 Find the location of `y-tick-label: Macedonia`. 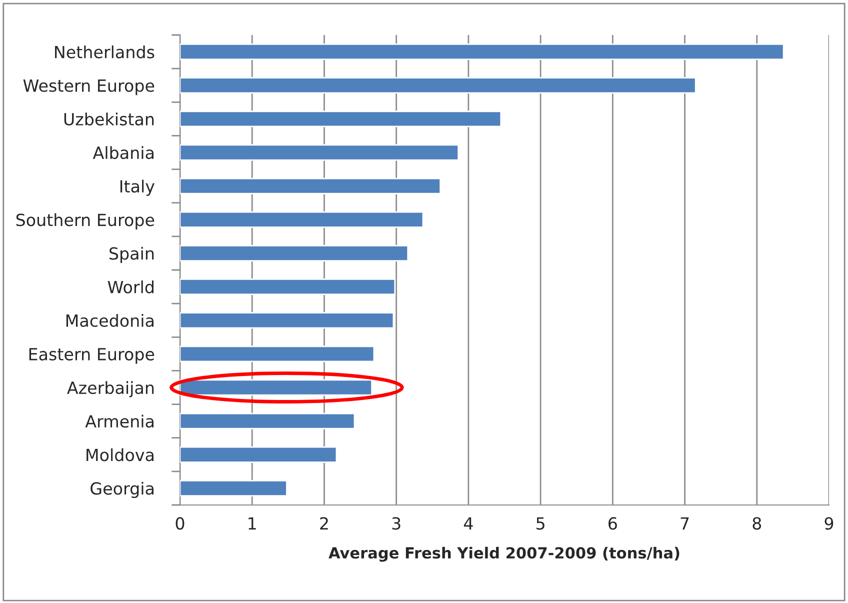

y-tick-label: Macedonia is located at coordinates (110, 320).